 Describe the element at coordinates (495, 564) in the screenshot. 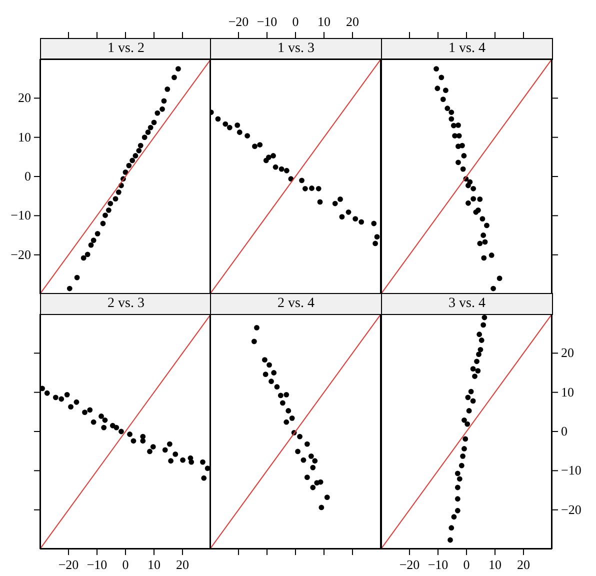

I see `x-tick-label: 10` at that location.